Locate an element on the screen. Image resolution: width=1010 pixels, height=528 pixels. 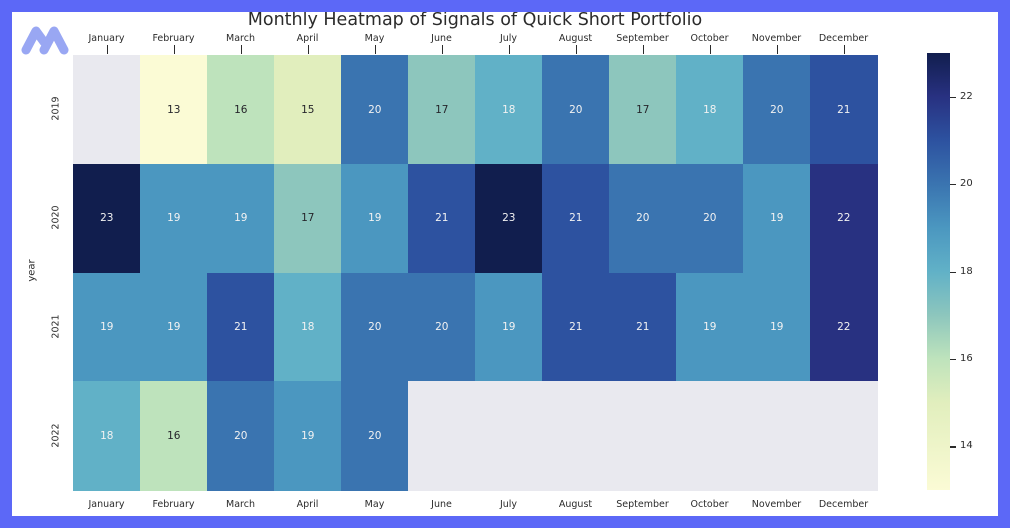
brand-logo-icon is located at coordinates (46, 40).